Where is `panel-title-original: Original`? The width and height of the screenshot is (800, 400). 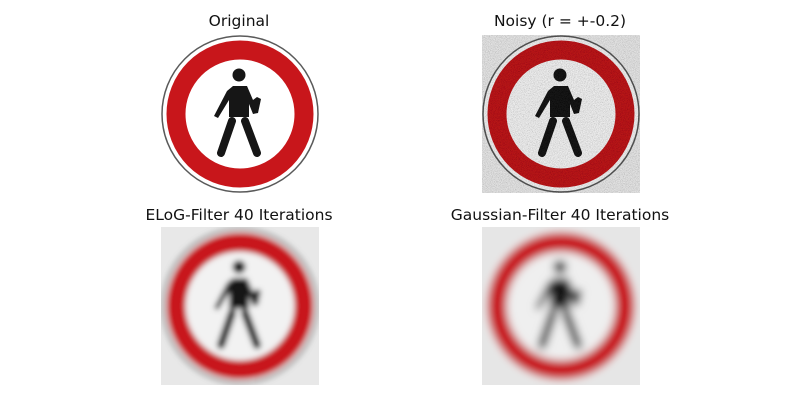 panel-title-original: Original is located at coordinates (239, 21).